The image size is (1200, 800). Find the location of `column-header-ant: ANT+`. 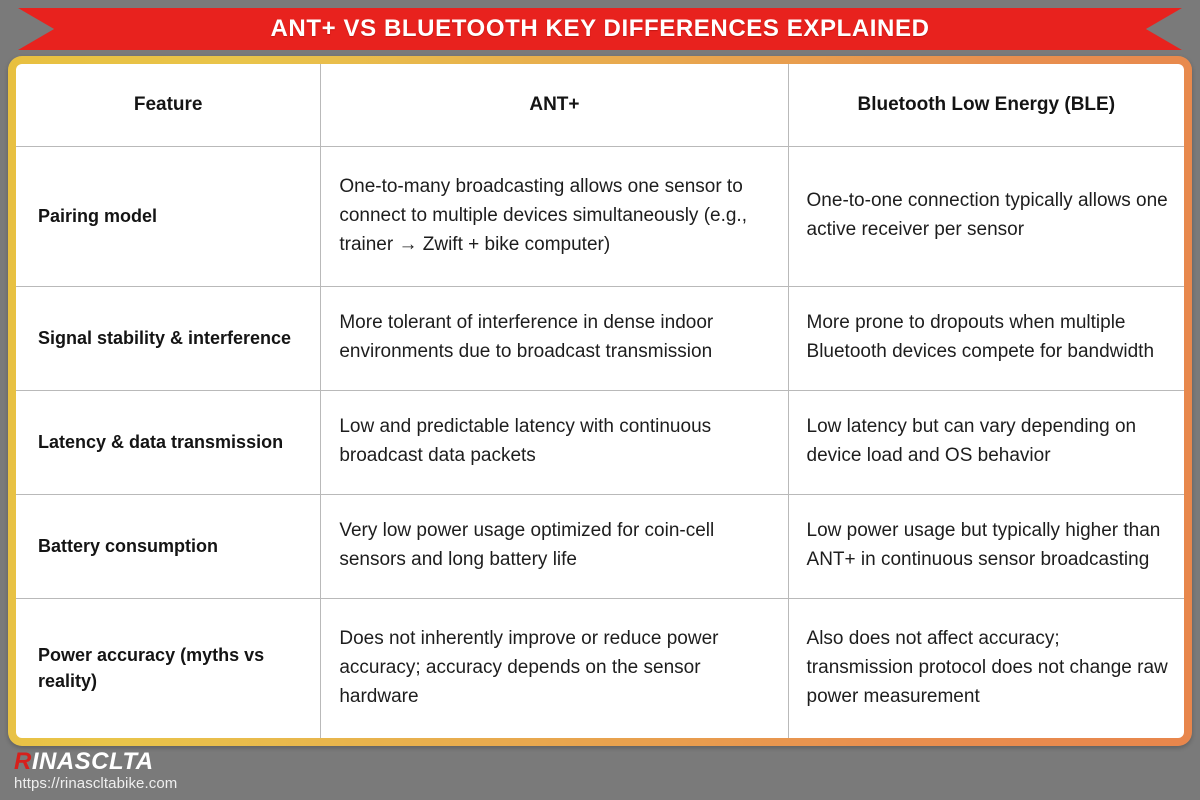

column-header-ant: ANT+ is located at coordinates (554, 105).